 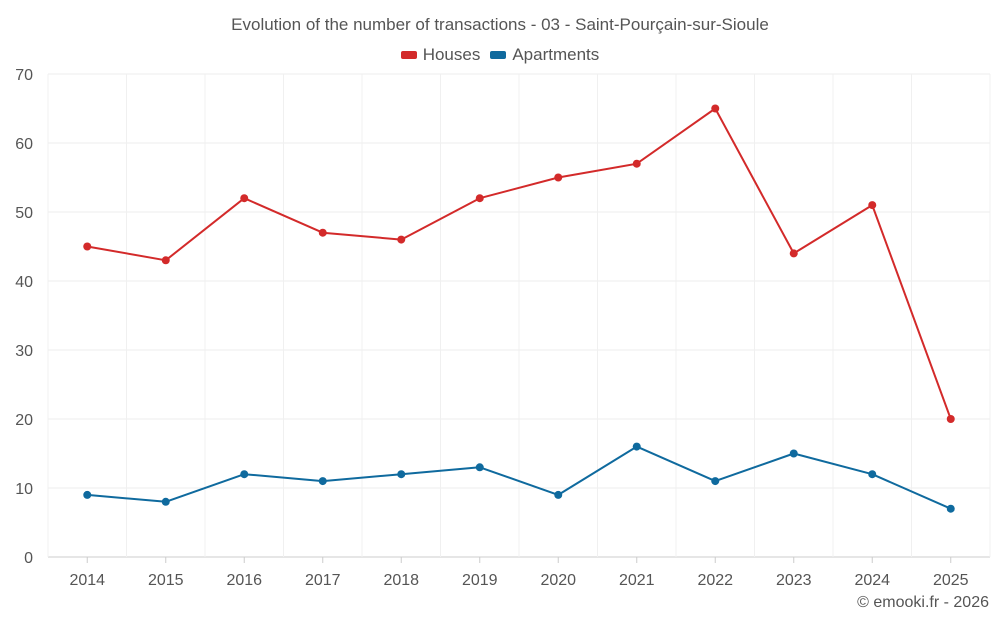 What do you see at coordinates (637, 580) in the screenshot?
I see `x-tick-label: 2021` at bounding box center [637, 580].